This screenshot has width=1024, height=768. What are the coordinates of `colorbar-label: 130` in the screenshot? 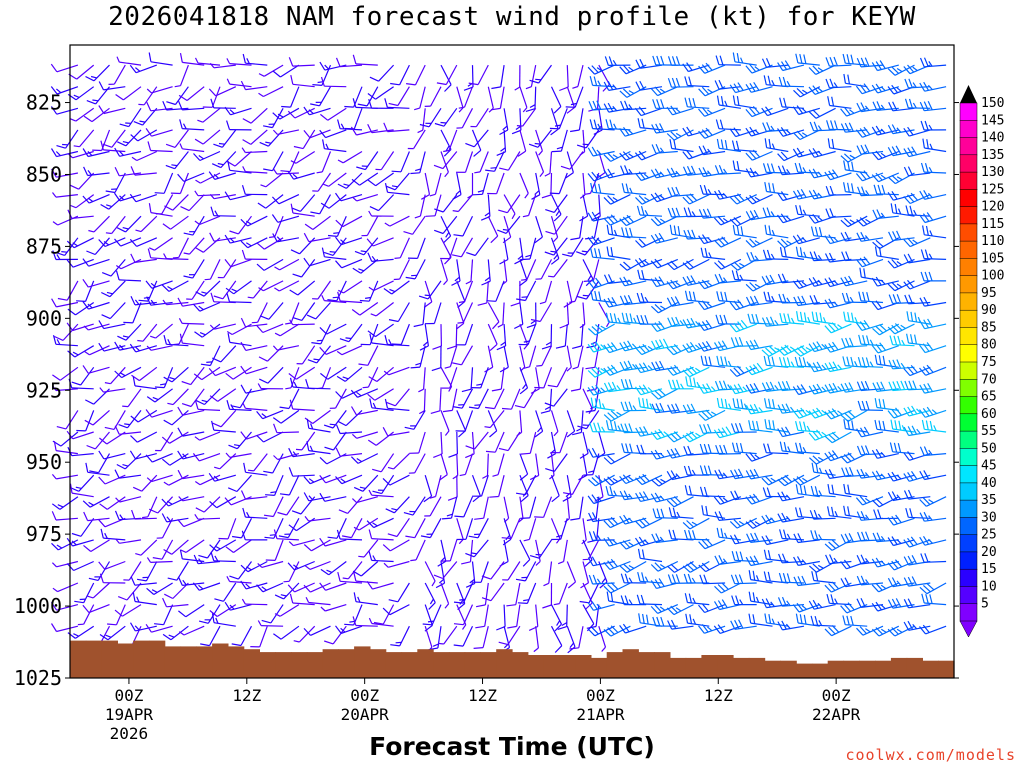 It's located at (992, 172).